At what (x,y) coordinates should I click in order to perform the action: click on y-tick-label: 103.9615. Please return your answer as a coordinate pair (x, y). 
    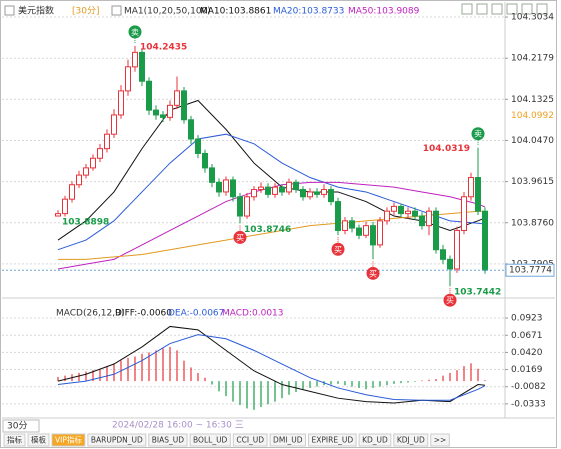
    Looking at the image, I should click on (532, 182).